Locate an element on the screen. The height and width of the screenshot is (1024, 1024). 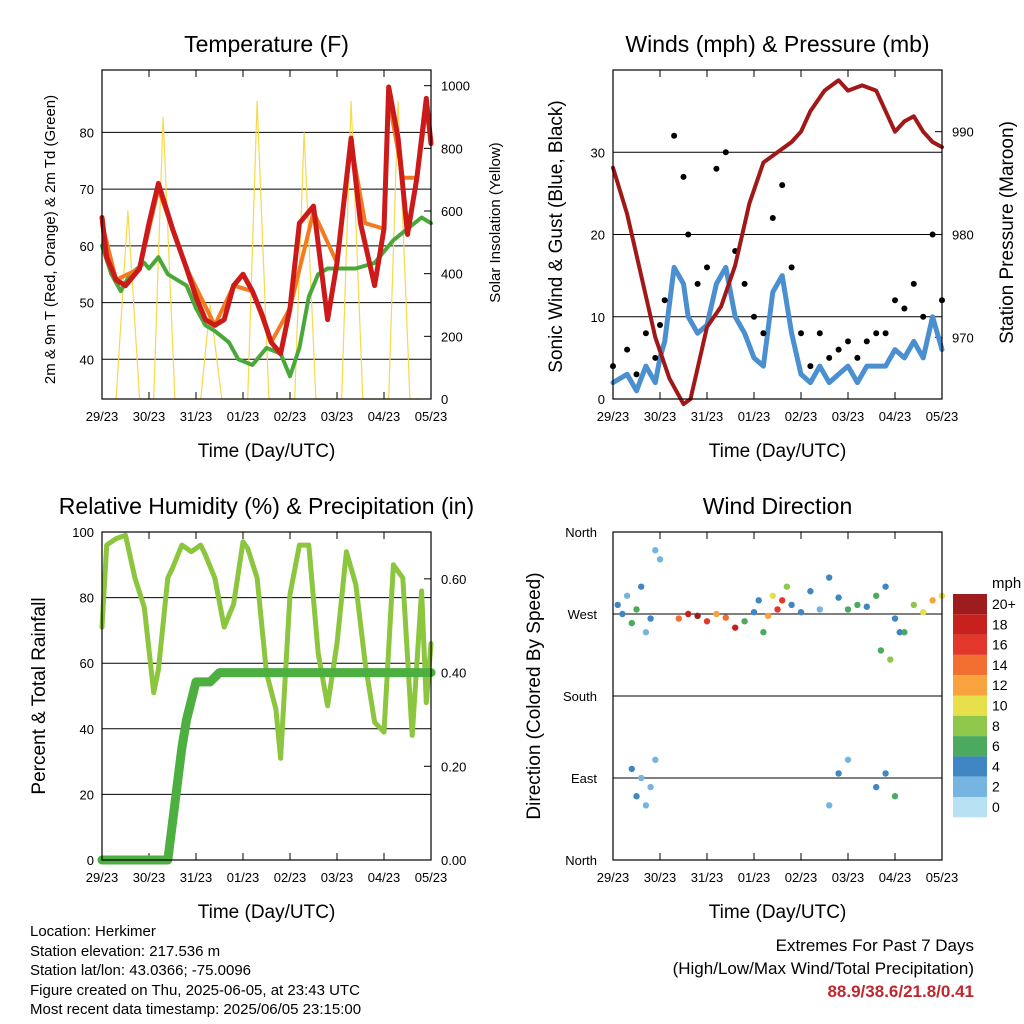
x-tick-label: 04/23 is located at coordinates (895, 416).